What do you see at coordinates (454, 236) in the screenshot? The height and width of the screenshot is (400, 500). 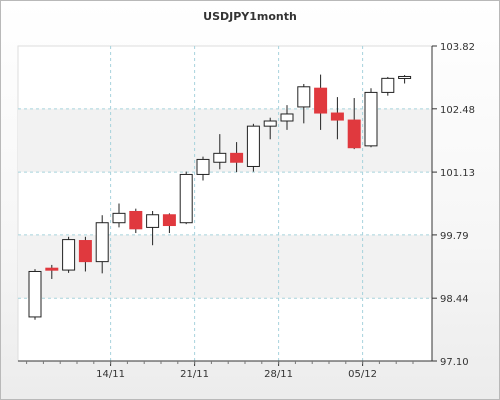 I see `y-tick-label: 99.79` at bounding box center [454, 236].